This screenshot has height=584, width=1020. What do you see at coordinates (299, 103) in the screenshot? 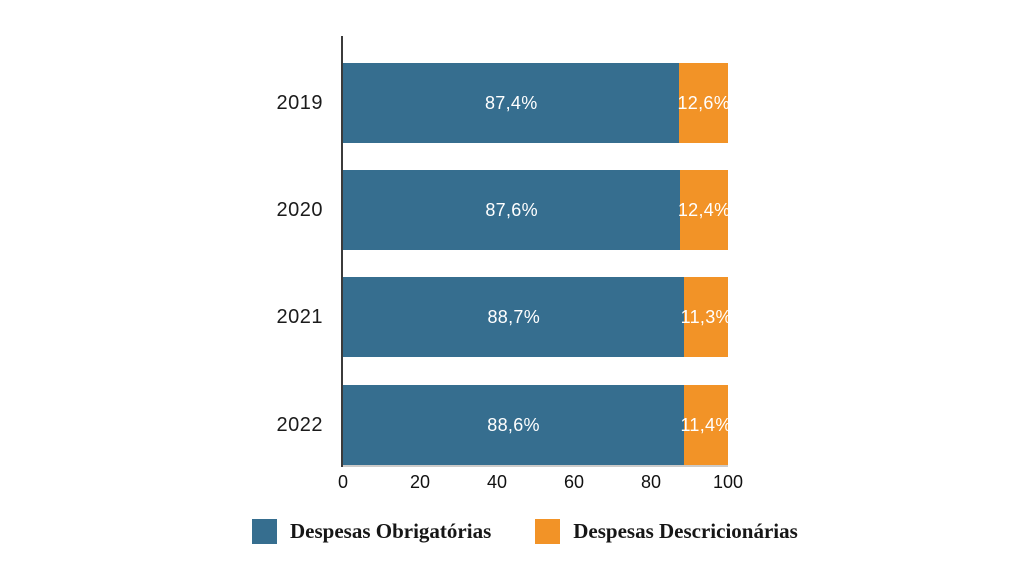
I see `y-axis-label-2019: 2019` at bounding box center [299, 103].